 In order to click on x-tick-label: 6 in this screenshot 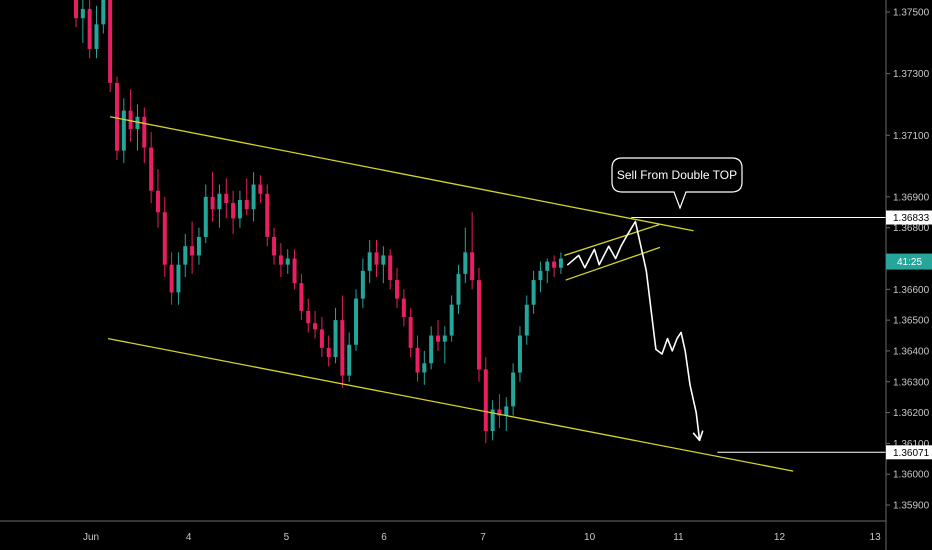, I will do `click(384, 537)`.